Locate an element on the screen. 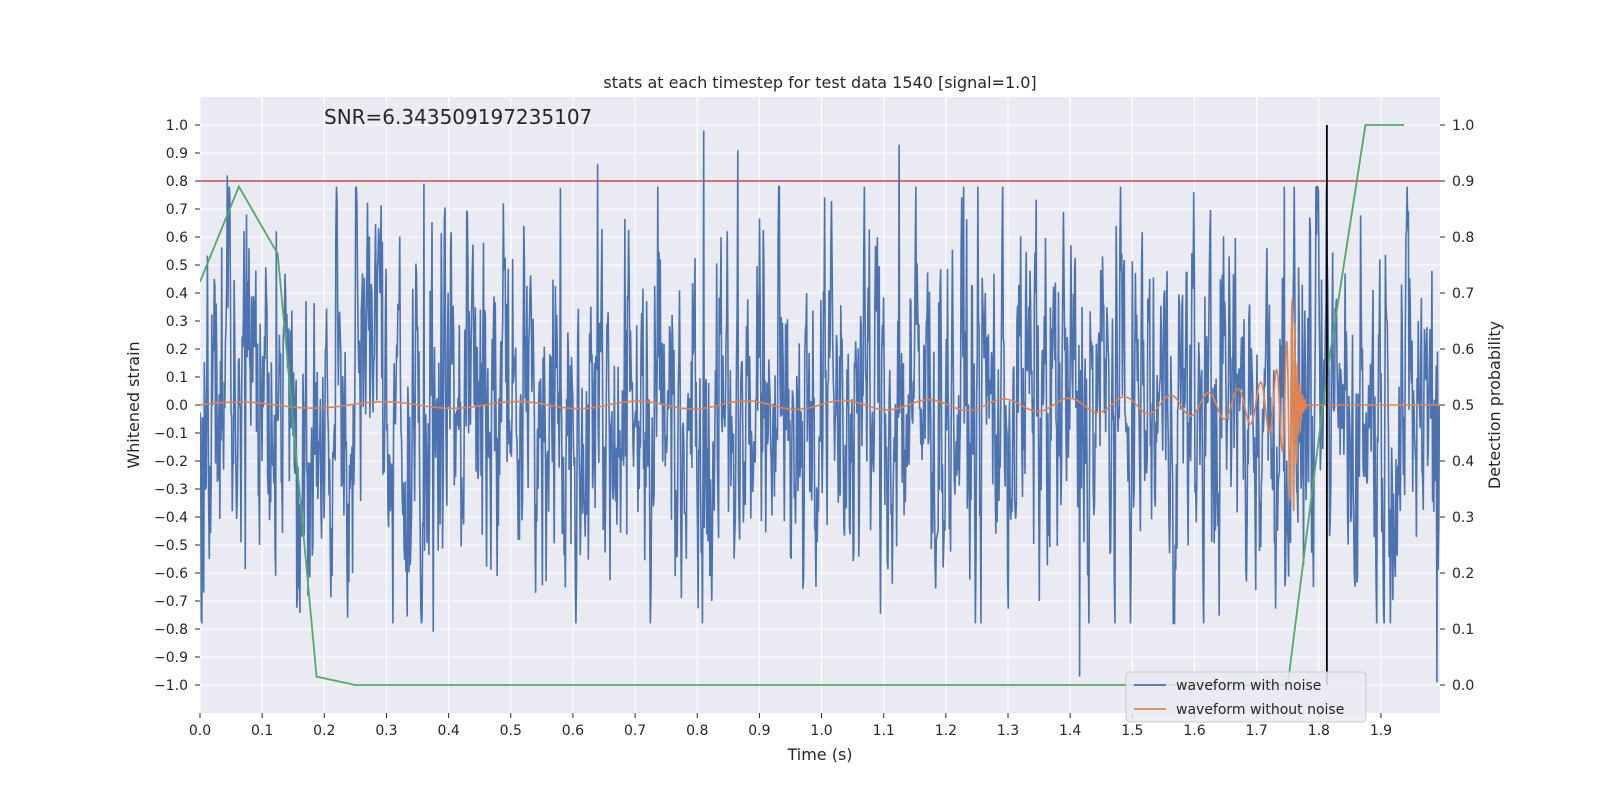  y2-tick-label: 1.0 is located at coordinates (1463, 126).